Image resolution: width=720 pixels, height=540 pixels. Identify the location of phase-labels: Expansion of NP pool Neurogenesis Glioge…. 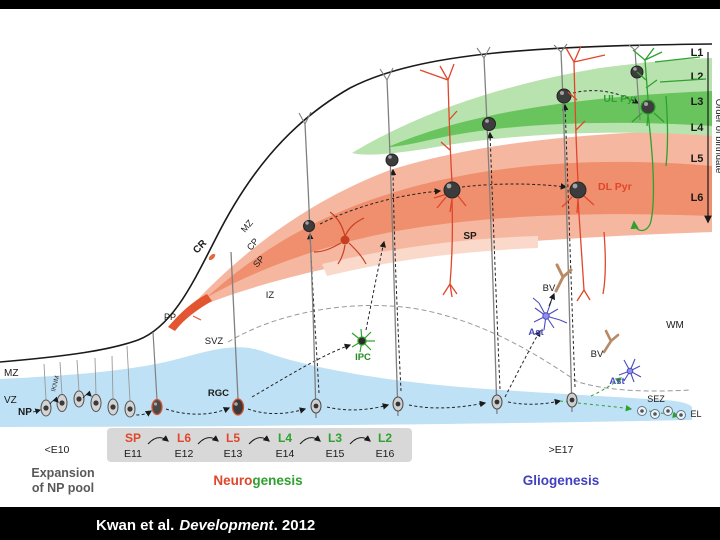
(315, 480).